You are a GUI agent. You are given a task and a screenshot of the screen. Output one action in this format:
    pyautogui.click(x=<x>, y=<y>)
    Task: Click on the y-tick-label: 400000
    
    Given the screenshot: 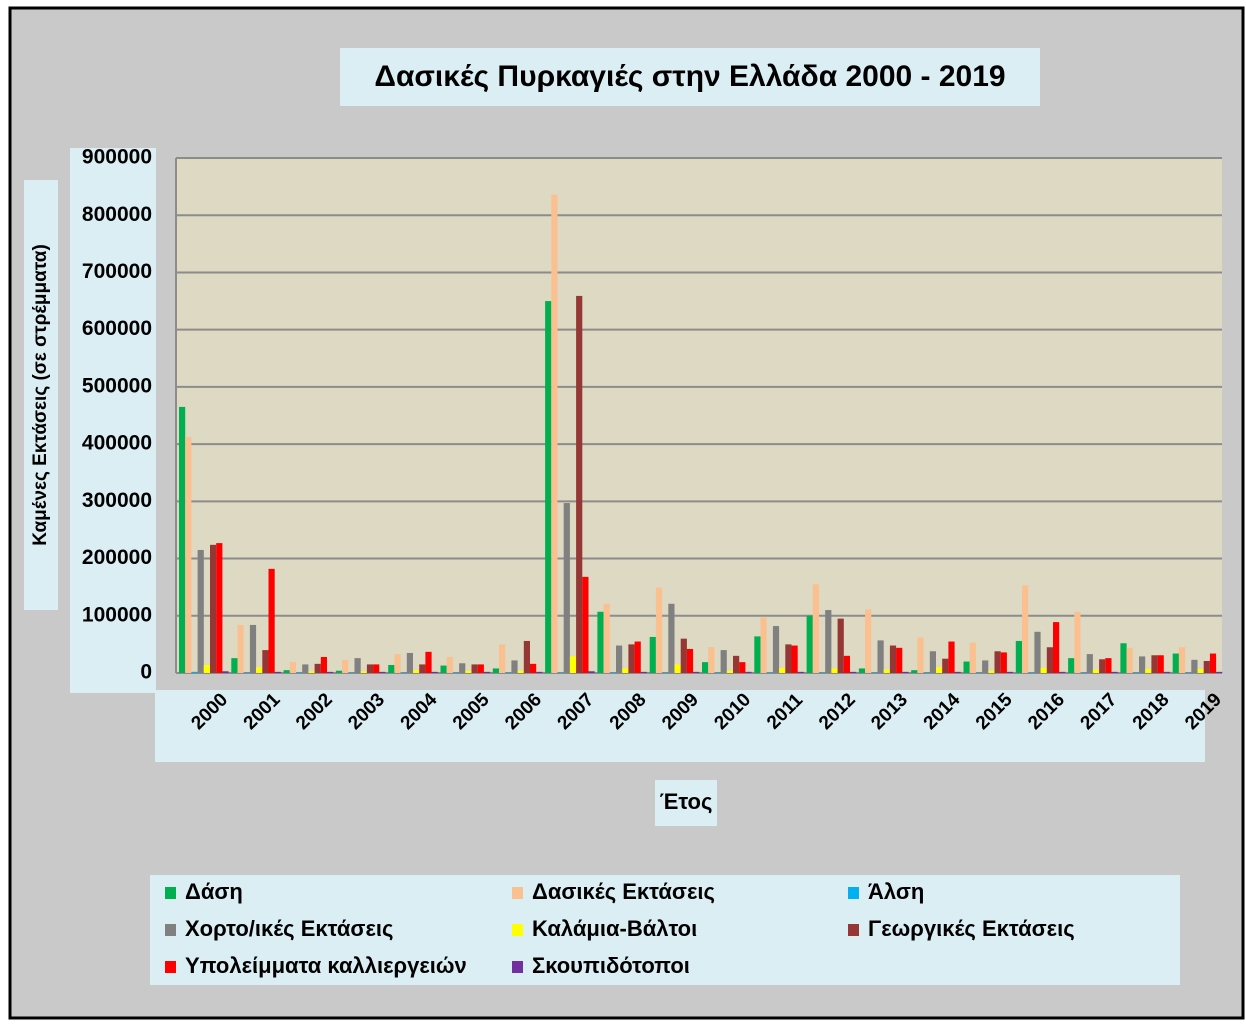 What is the action you would take?
    pyautogui.click(x=117, y=443)
    